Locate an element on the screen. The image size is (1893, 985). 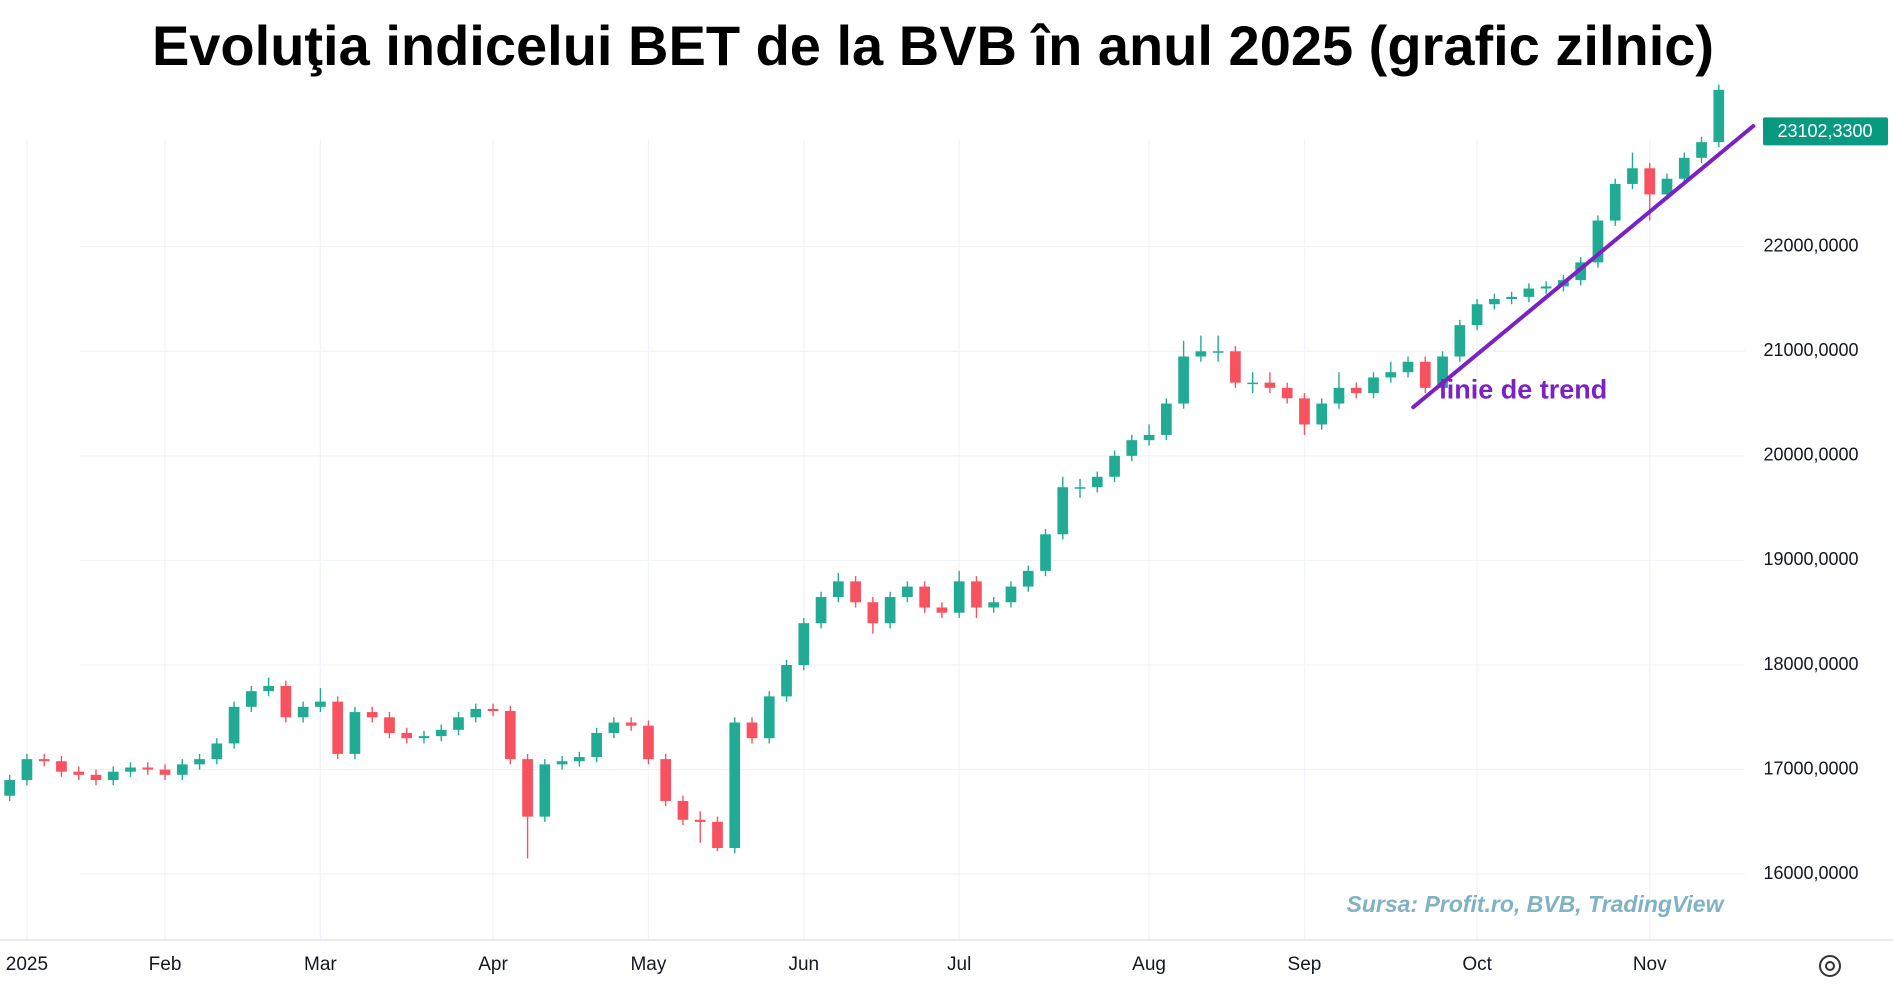
settings-icon is located at coordinates (1830, 966).